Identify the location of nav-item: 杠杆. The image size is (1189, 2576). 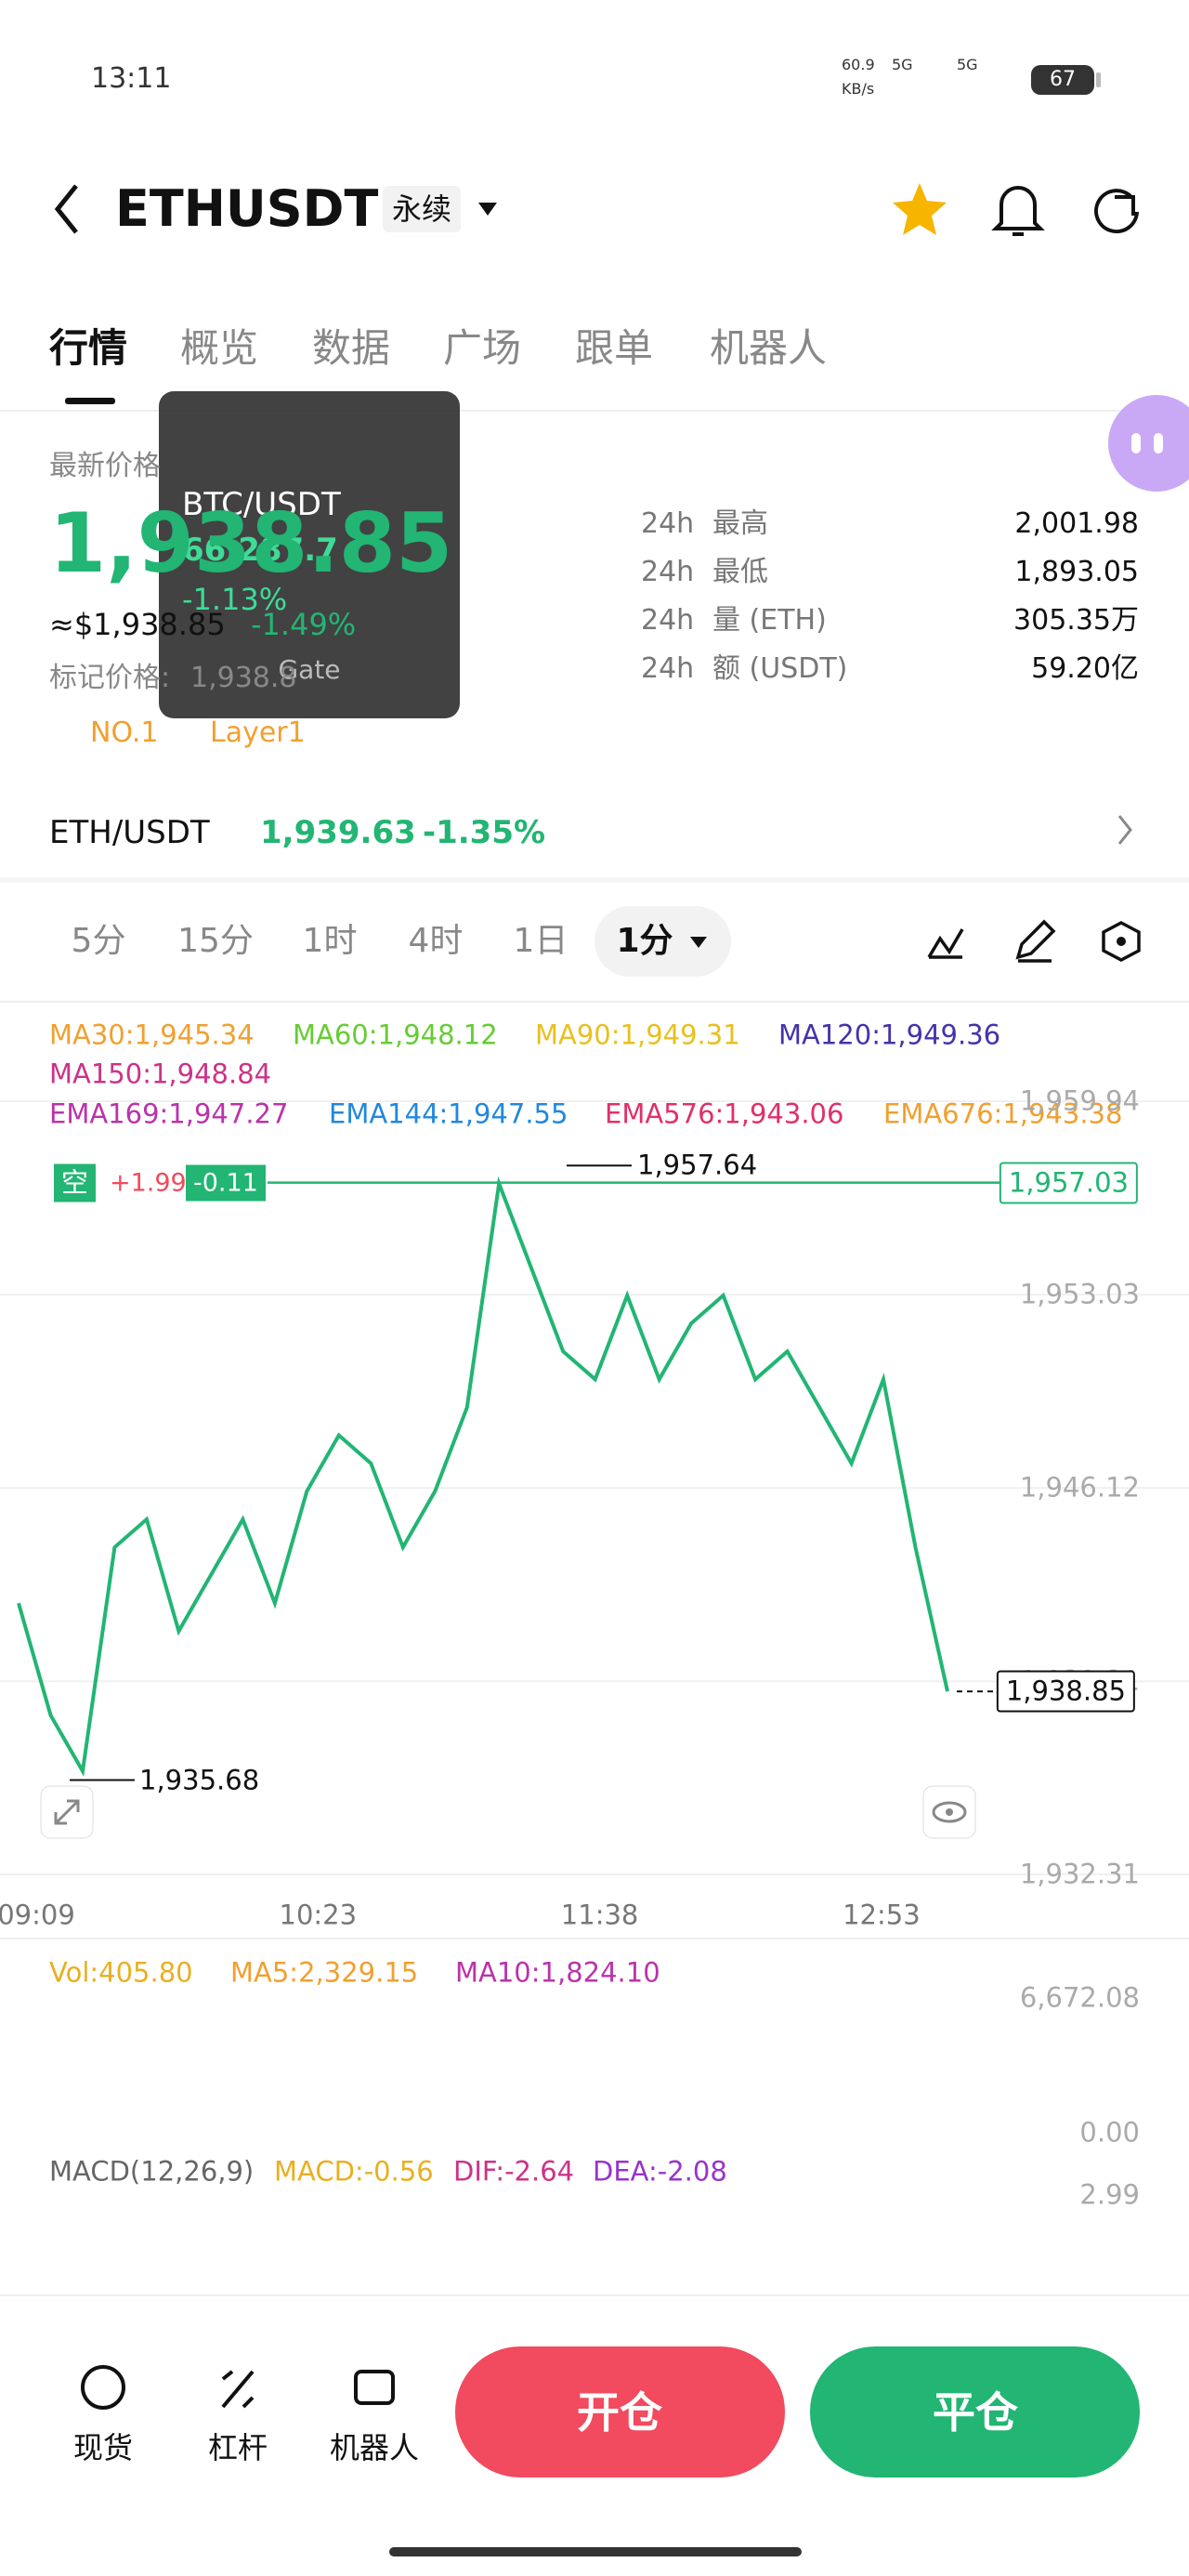
(238, 2447).